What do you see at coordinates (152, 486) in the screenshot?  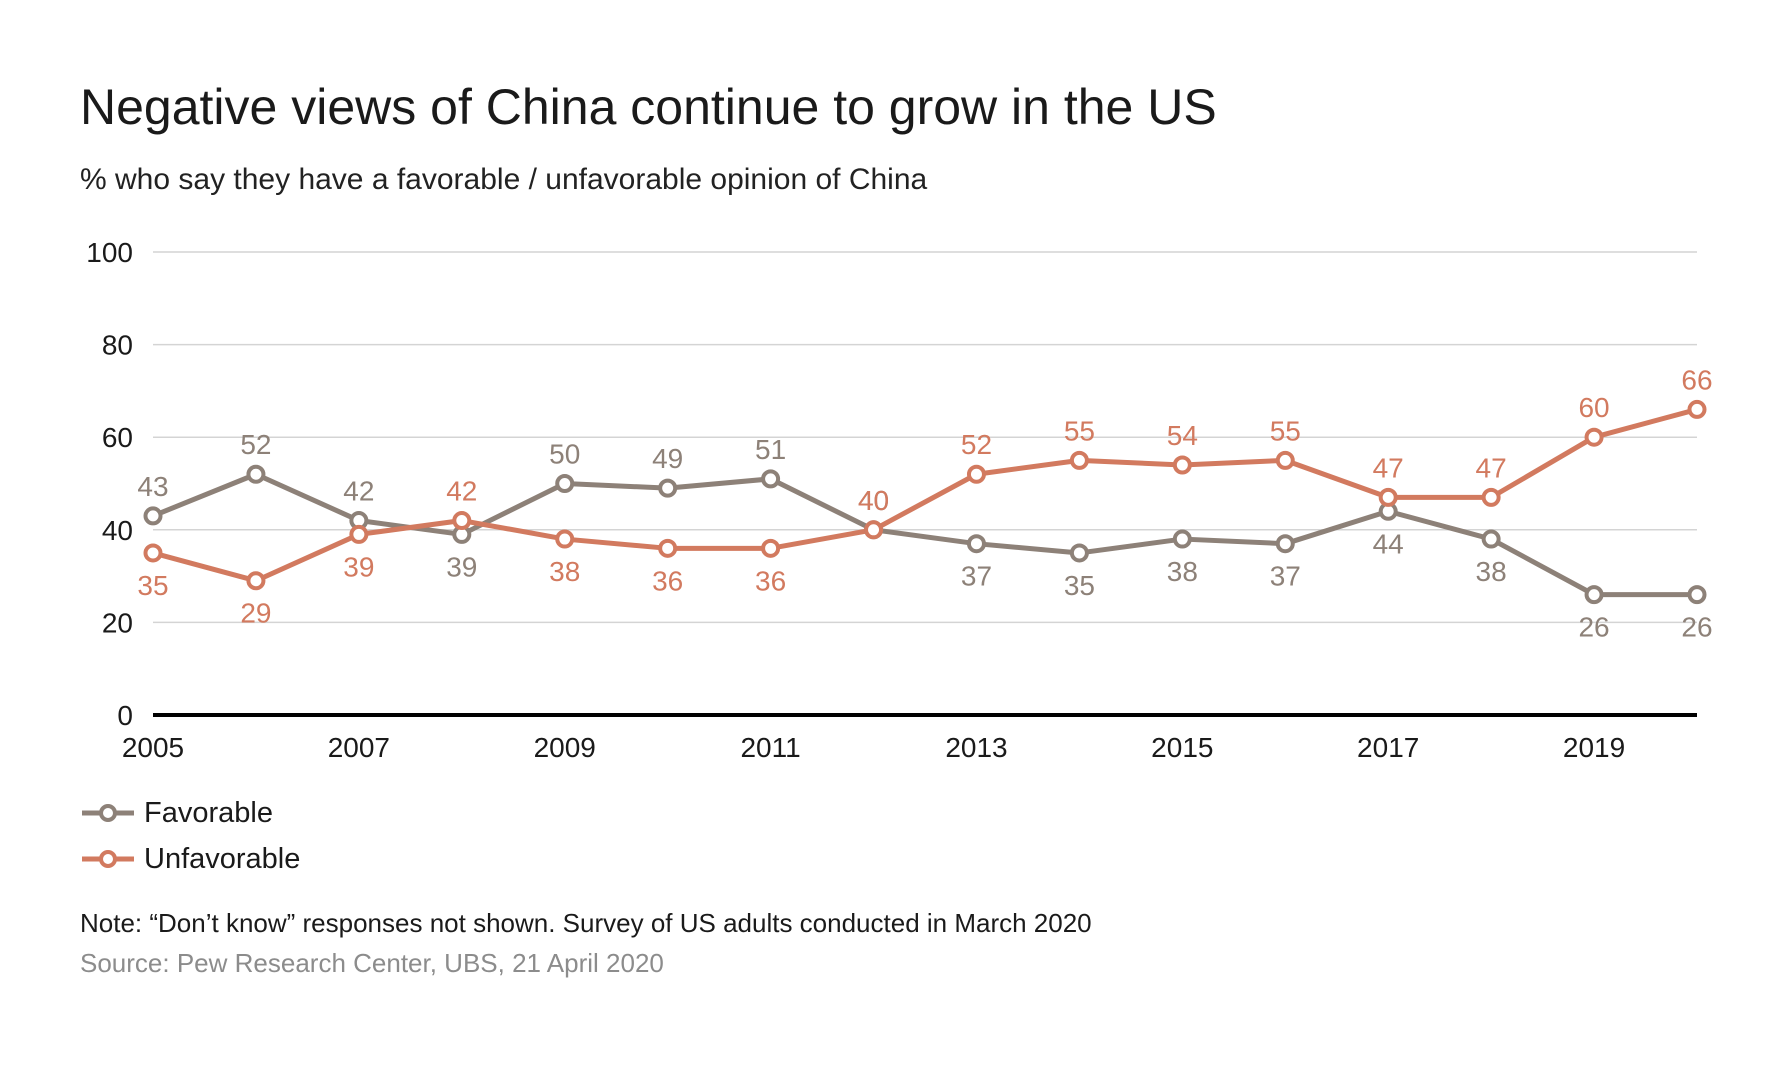 I see `data-label-favorable: 43` at bounding box center [152, 486].